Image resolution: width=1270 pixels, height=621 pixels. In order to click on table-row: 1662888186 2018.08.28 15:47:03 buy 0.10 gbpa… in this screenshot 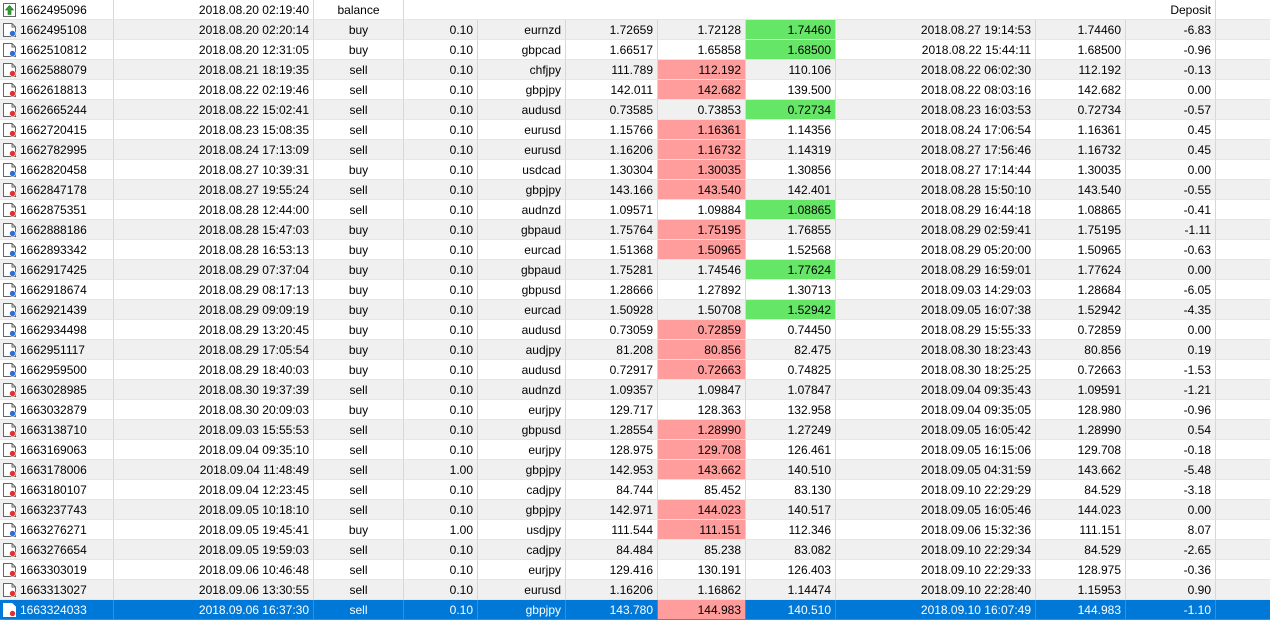, I will do `click(635, 230)`.